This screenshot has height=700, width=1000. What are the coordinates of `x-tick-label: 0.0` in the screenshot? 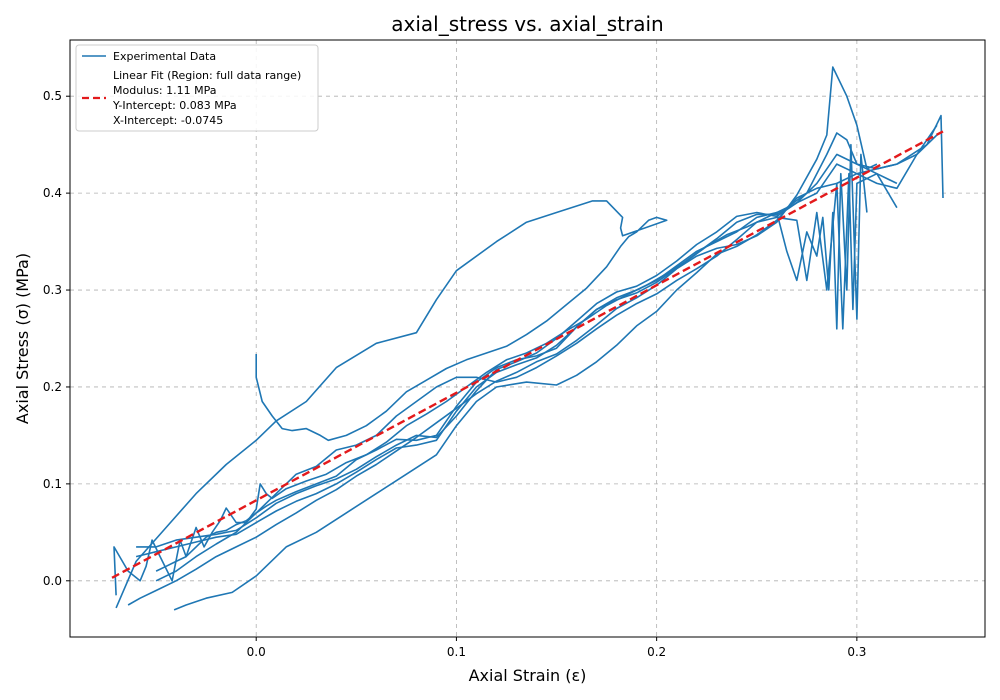 It's located at (256, 652).